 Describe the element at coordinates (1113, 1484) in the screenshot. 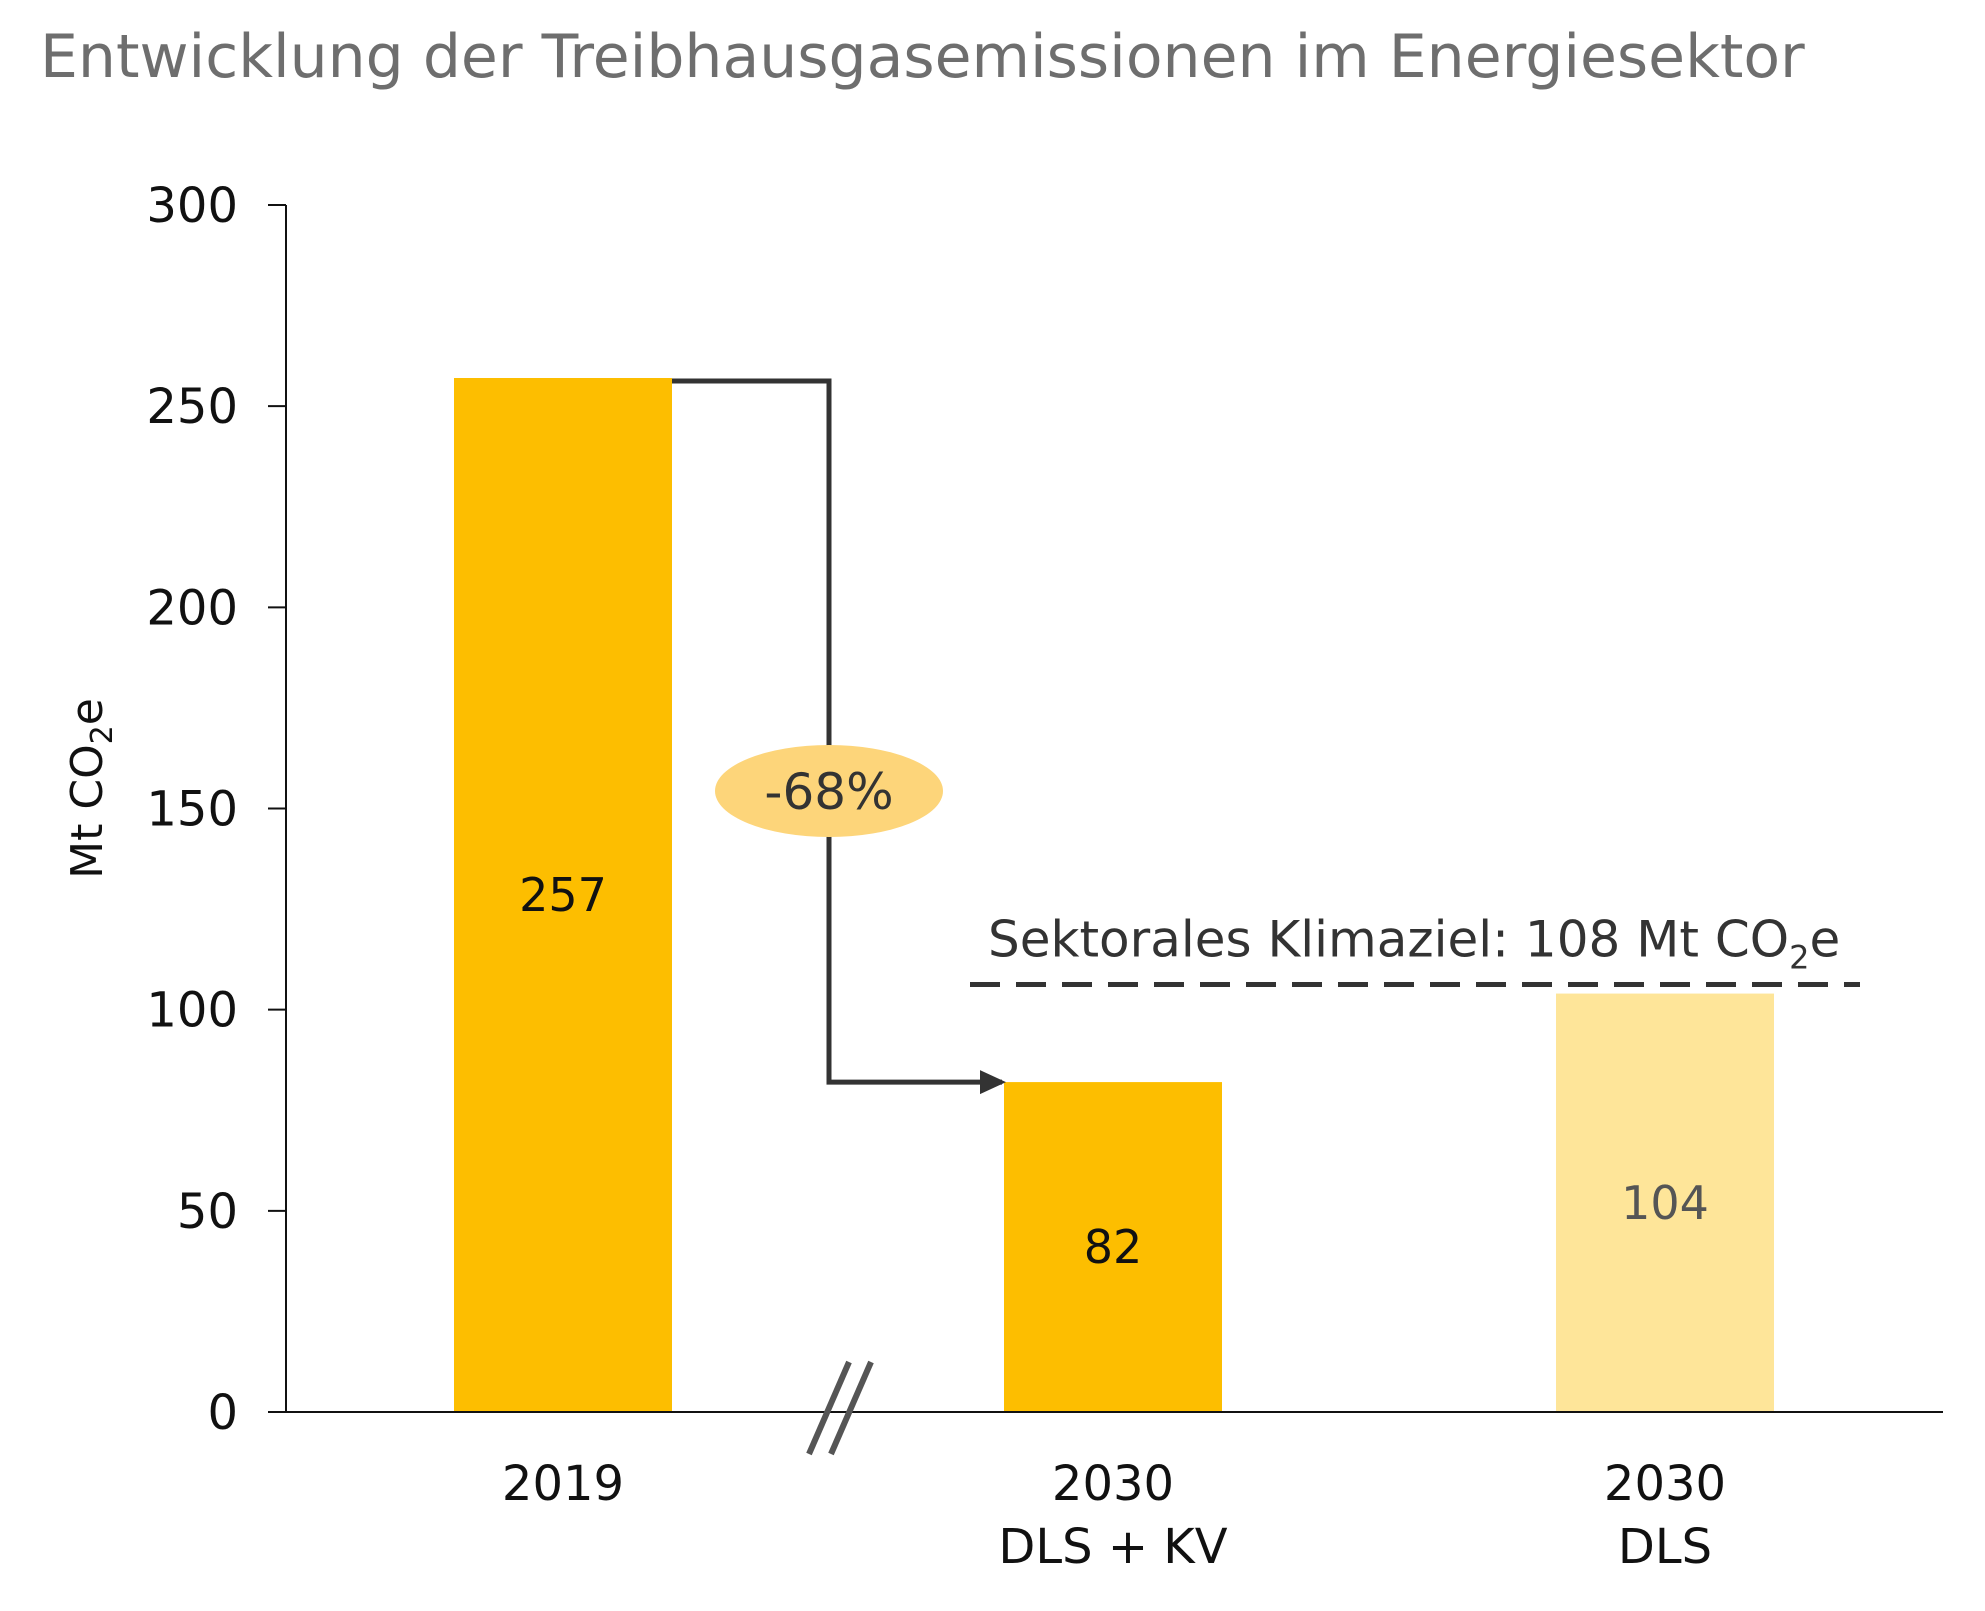

I see `category-label-1-0: 2030` at that location.